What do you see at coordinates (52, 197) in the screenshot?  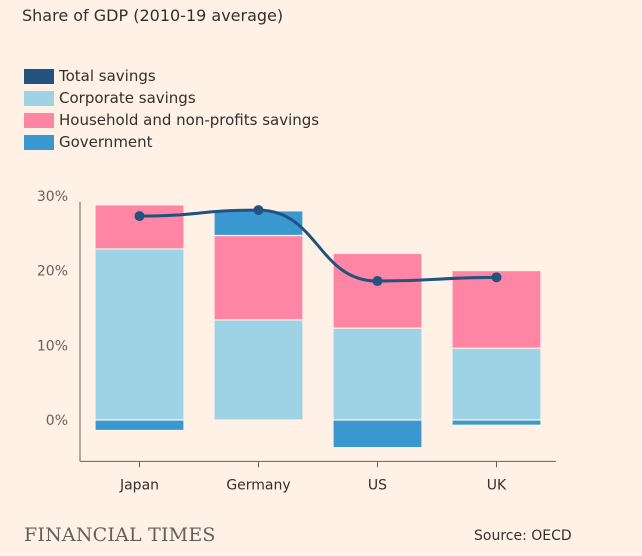 I see `y-tick-label: 30%` at bounding box center [52, 197].